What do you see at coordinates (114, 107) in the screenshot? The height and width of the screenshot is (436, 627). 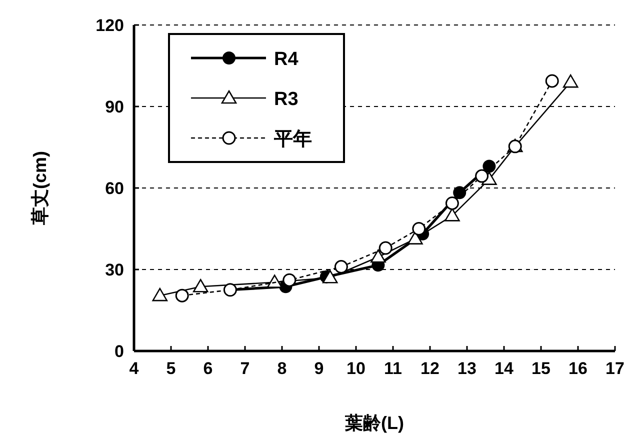 I see `y-tick-label: 90` at bounding box center [114, 107].